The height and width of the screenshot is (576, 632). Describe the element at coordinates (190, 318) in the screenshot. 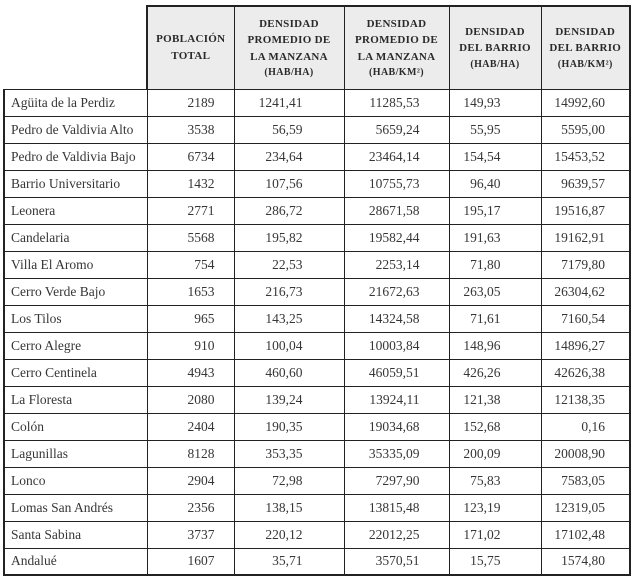

I see `value-cell: 965` at that location.